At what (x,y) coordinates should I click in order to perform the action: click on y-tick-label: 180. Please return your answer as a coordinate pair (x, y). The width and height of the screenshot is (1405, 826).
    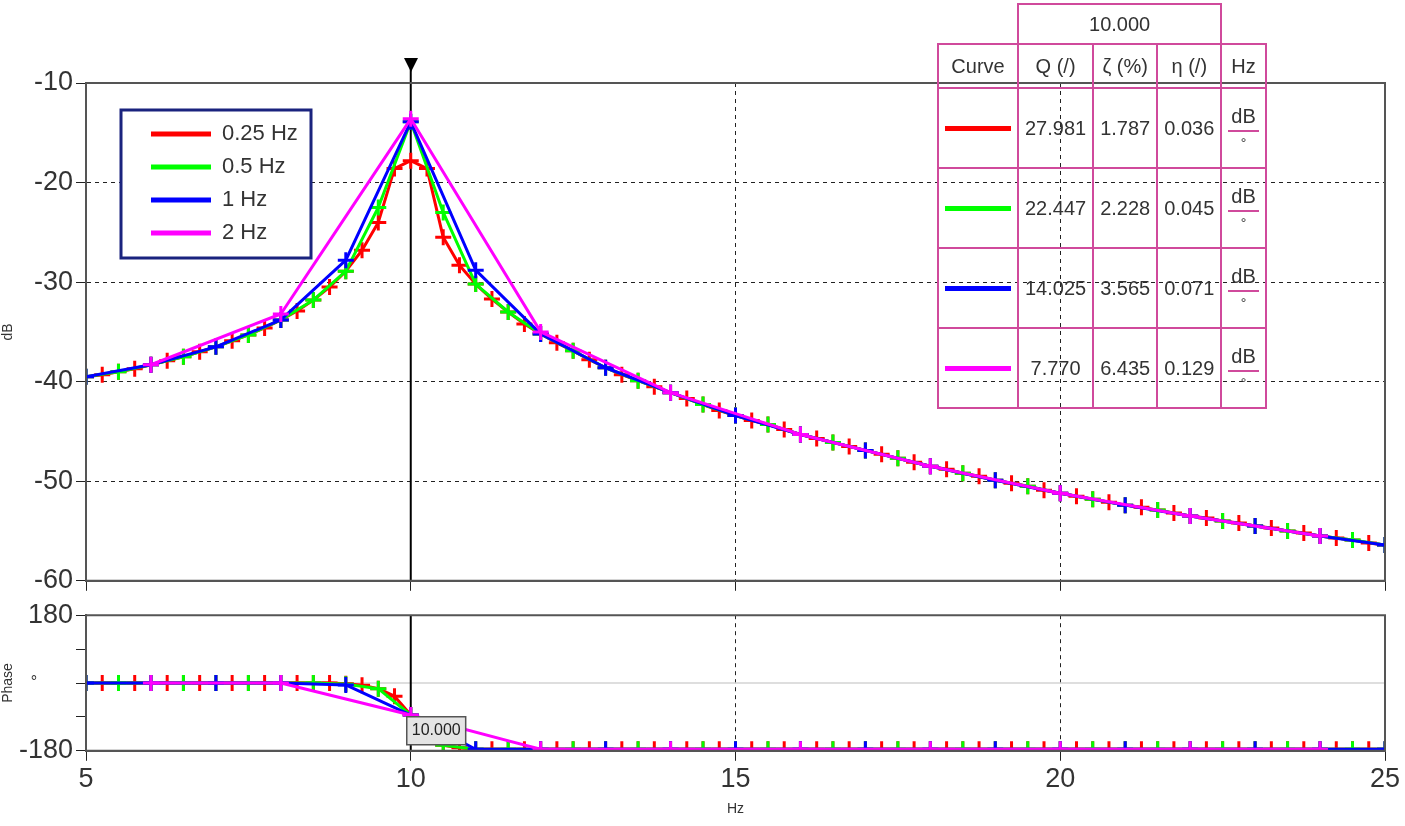
    Looking at the image, I should click on (50, 613).